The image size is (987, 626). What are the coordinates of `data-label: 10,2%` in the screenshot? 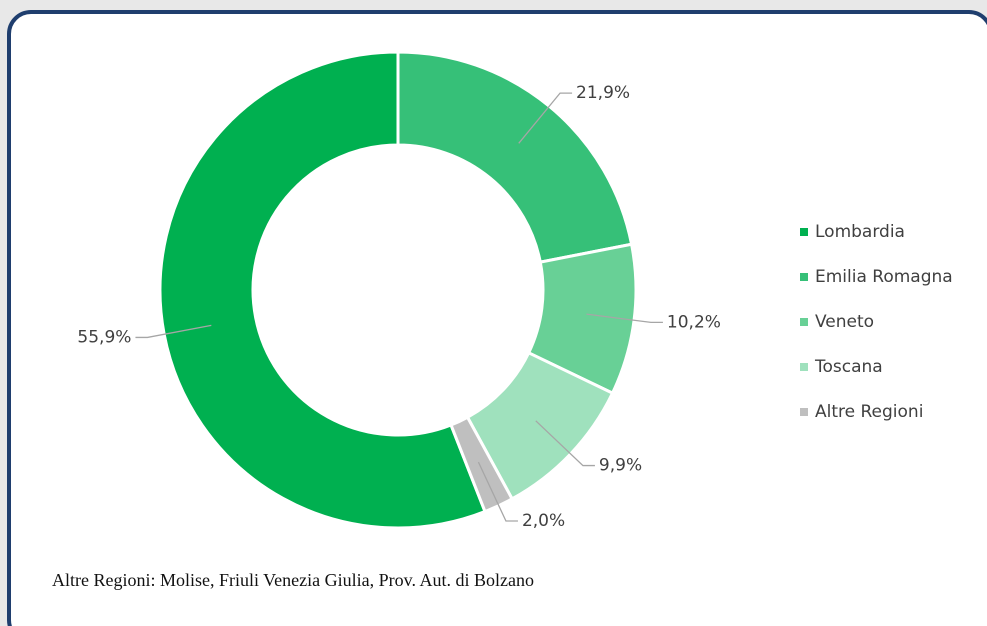 It's located at (694, 322).